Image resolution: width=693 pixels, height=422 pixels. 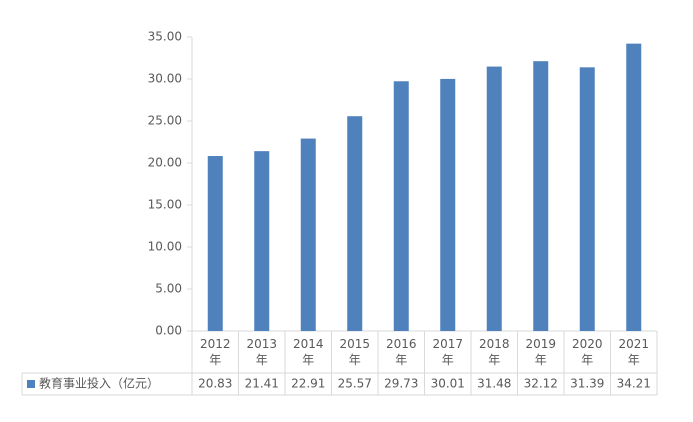 What do you see at coordinates (165, 37) in the screenshot?
I see `y-tick-label: 35.00` at bounding box center [165, 37].